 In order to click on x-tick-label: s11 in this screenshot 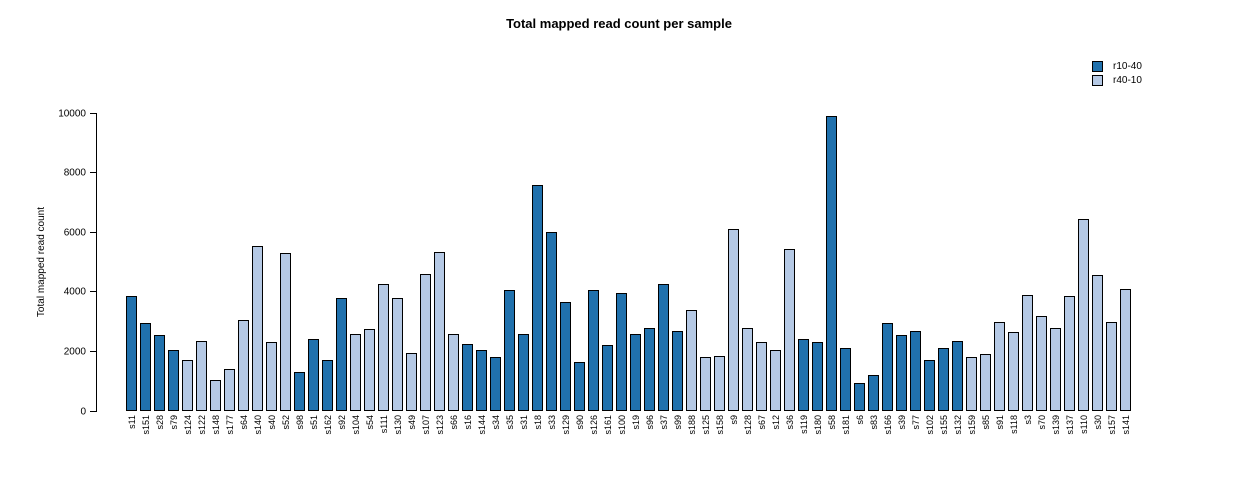, I will do `click(131, 422)`.